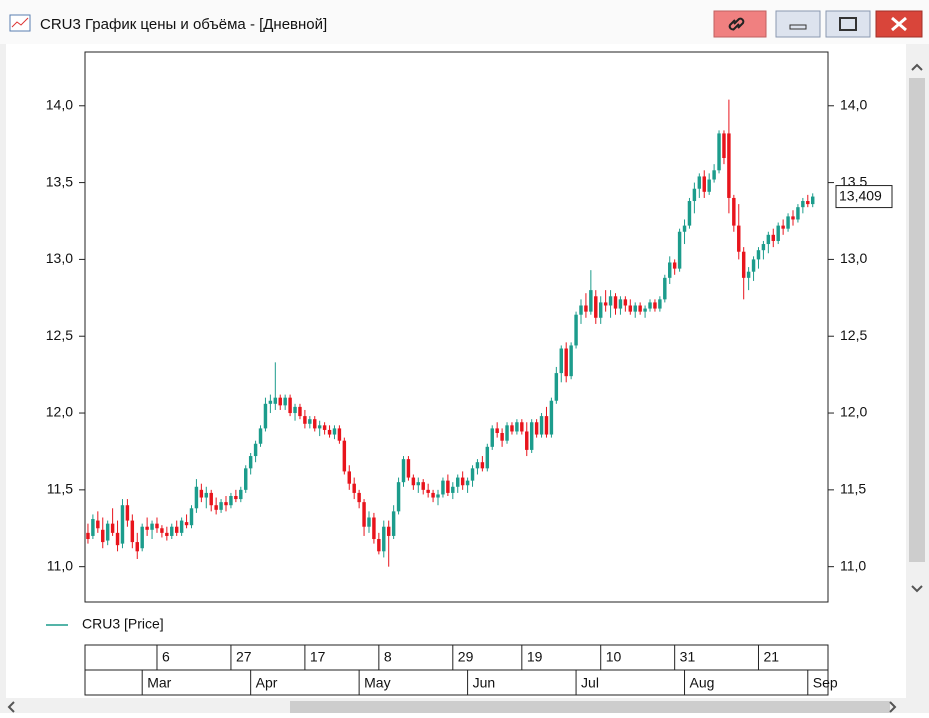 This screenshot has height=718, width=929. What do you see at coordinates (853, 565) in the screenshot?
I see `y2-tick-label: 11,0` at bounding box center [853, 565].